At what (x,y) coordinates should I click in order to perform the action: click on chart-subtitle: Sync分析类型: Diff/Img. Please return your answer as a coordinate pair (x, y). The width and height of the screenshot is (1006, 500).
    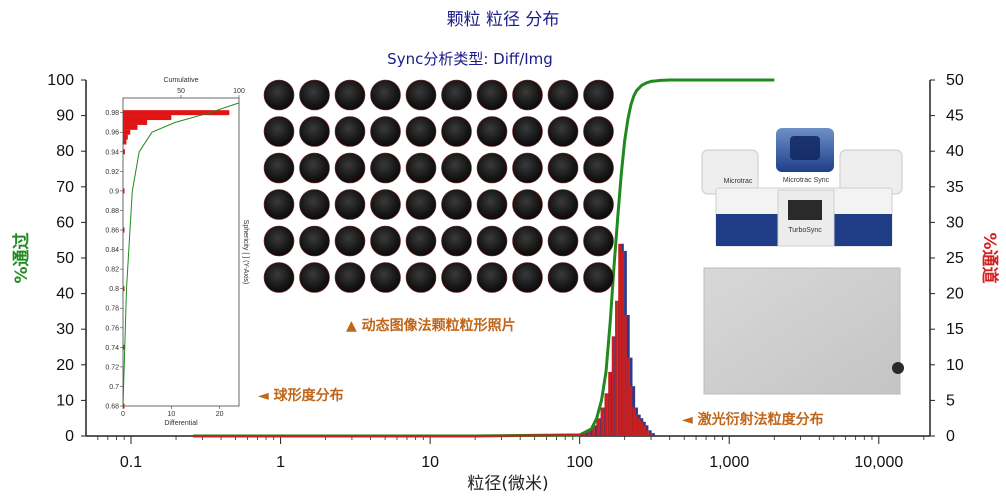
    Looking at the image, I should click on (470, 59).